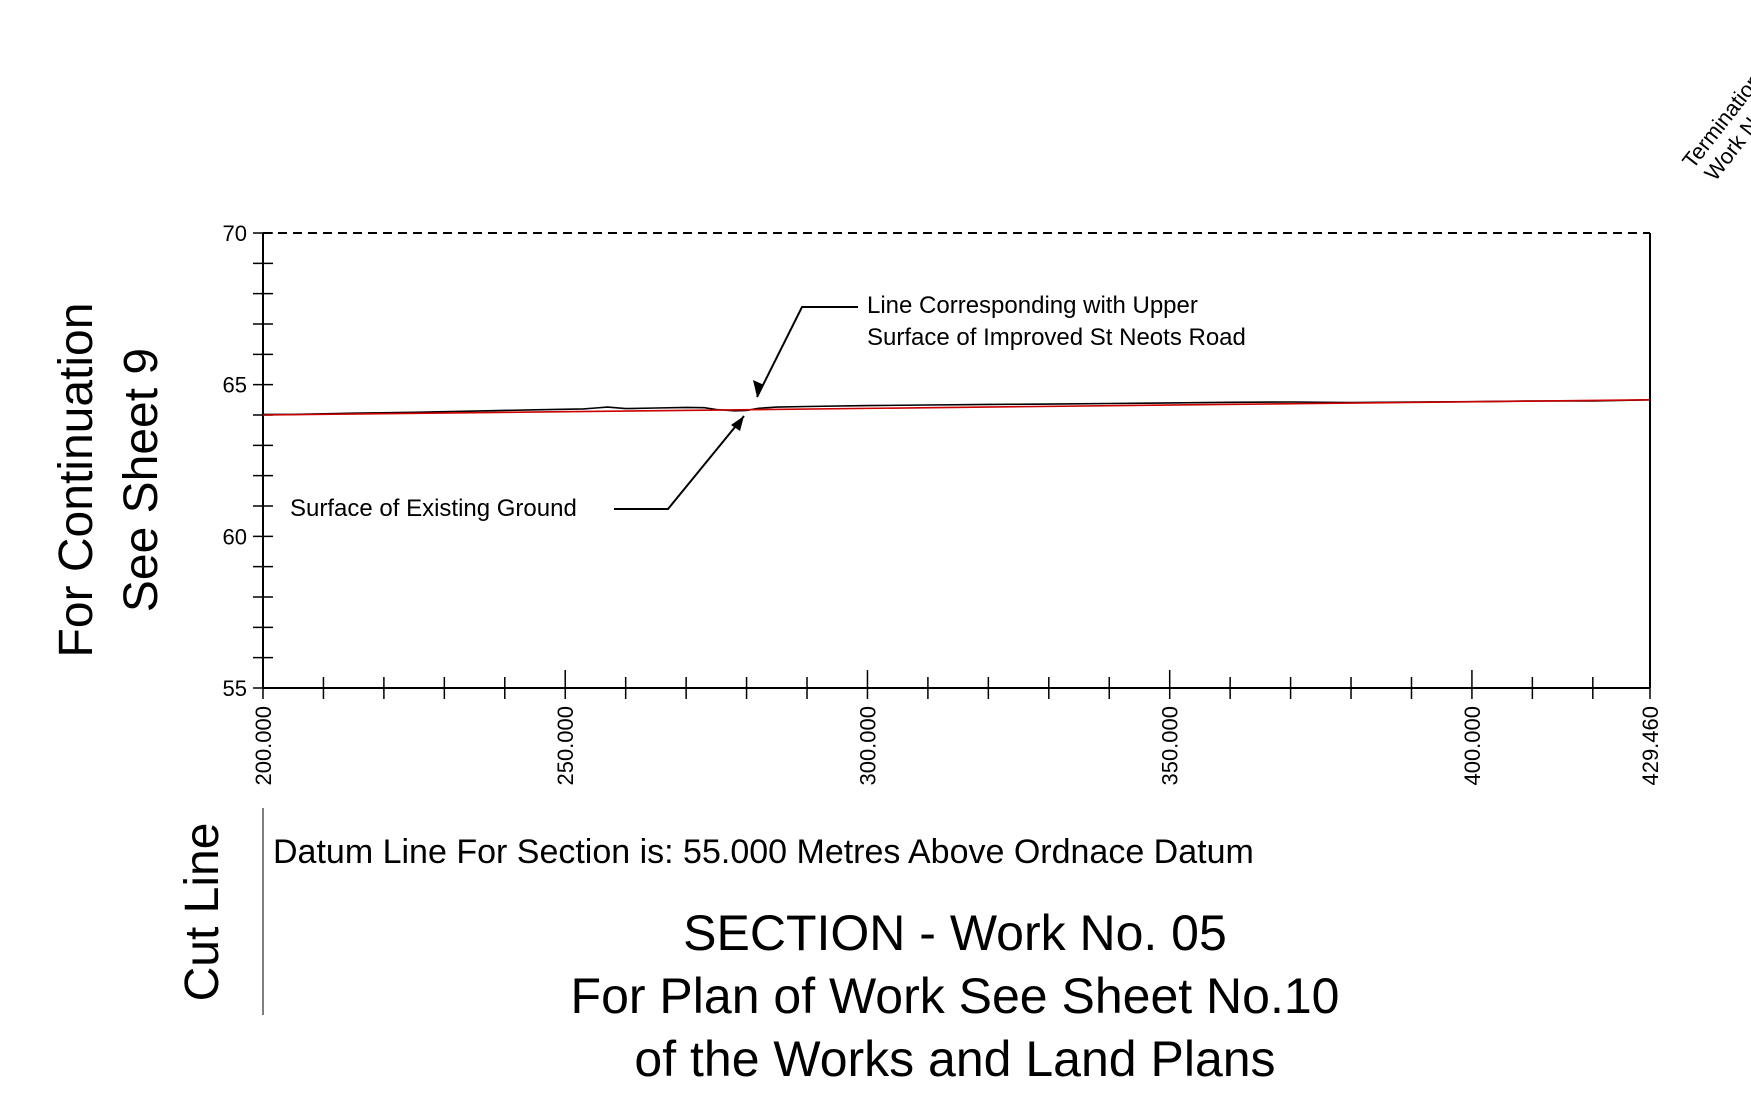 Image resolution: width=1751 pixels, height=1102 pixels. Describe the element at coordinates (955, 933) in the screenshot. I see `section-title-line1: SECTION - Work No. 05` at that location.